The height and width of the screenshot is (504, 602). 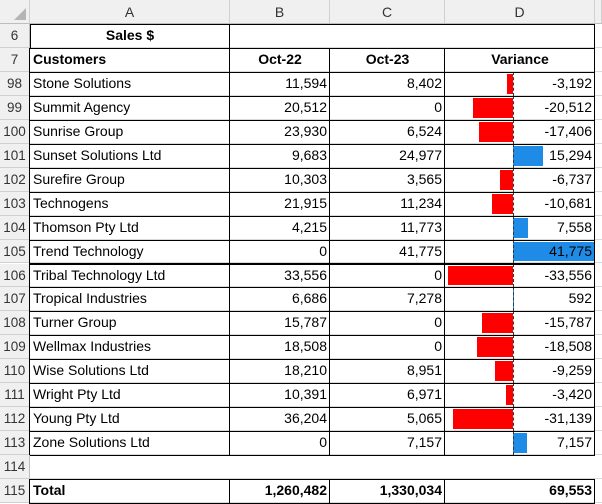 What do you see at coordinates (75, 322) in the screenshot?
I see `customer-name: Turner Group` at bounding box center [75, 322].